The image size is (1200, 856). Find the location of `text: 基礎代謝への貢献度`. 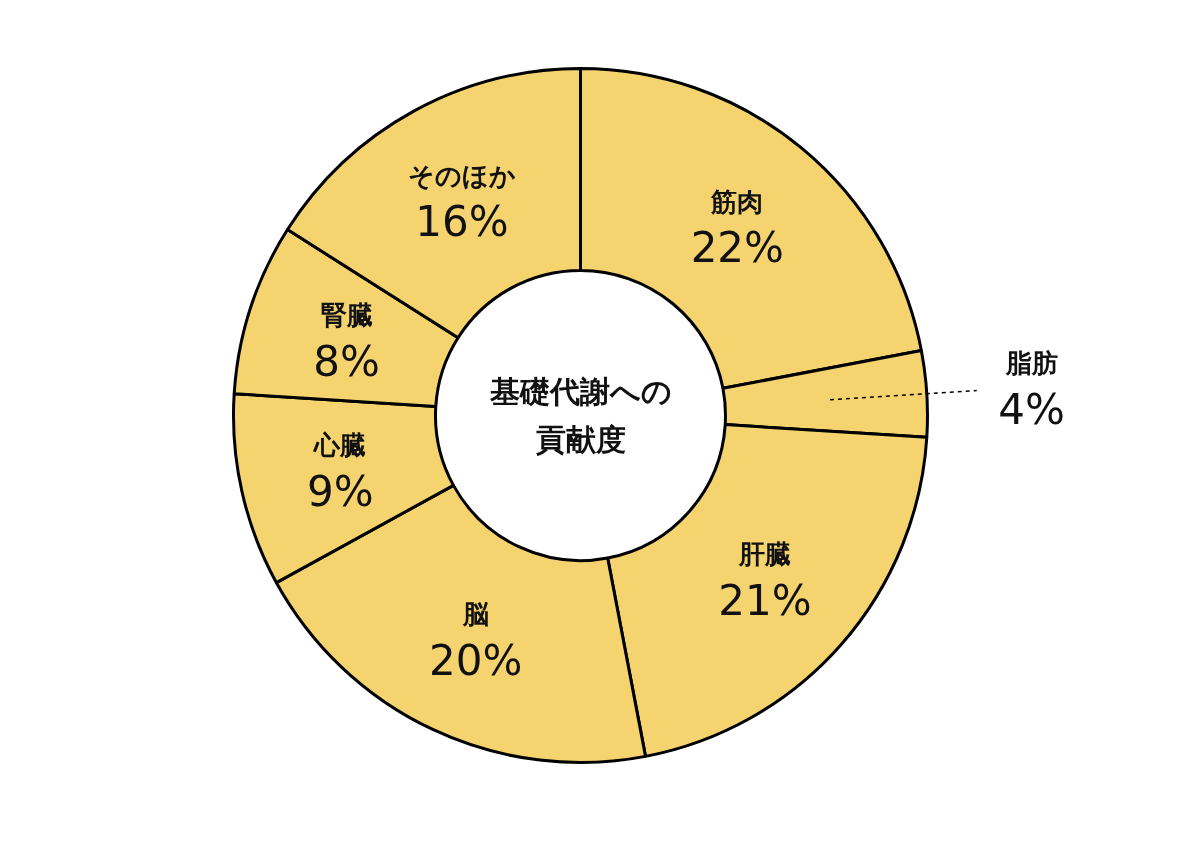

text: 基礎代謝への貢献度 is located at coordinates (580, 415).